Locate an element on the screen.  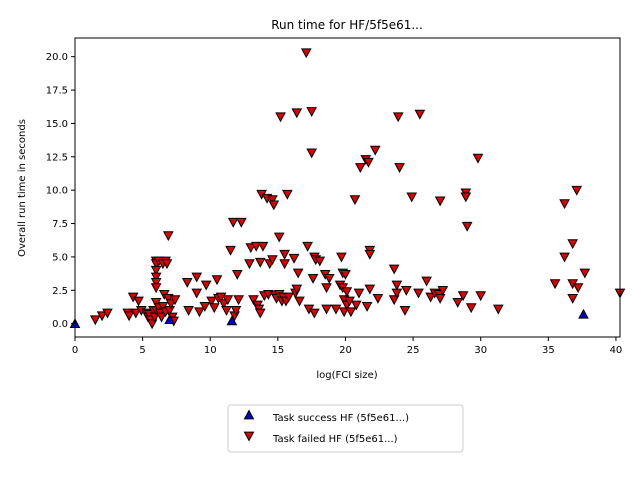
y-tick-label: 10.0 is located at coordinates (57, 191).